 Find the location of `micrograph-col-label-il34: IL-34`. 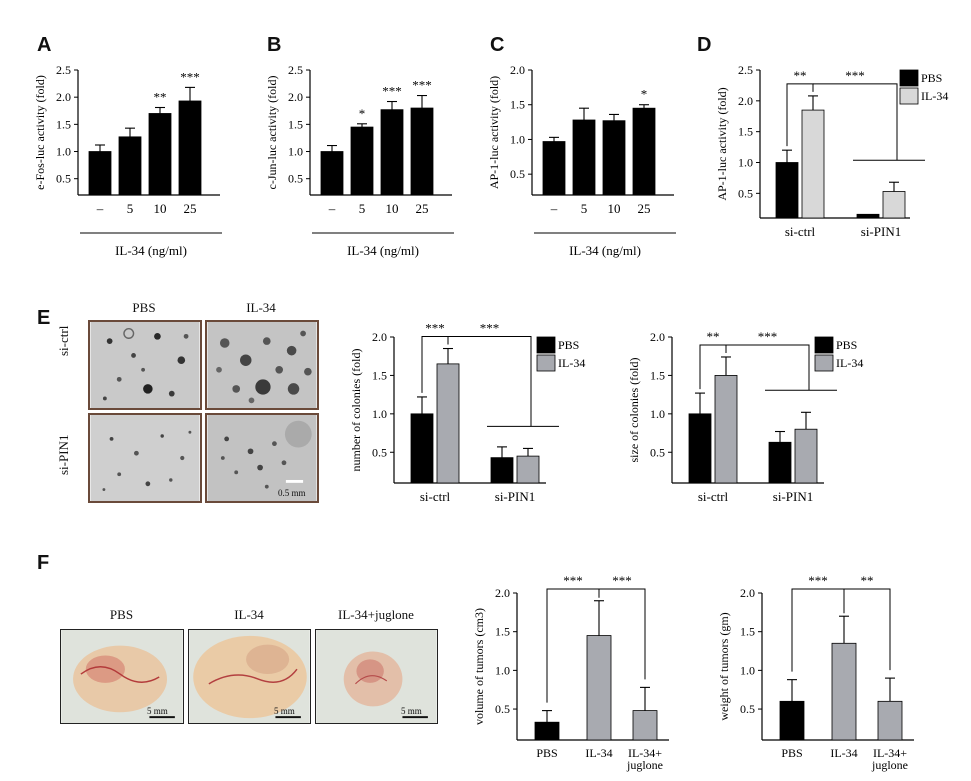

micrograph-col-label-il34: IL-34 is located at coordinates (261, 307).